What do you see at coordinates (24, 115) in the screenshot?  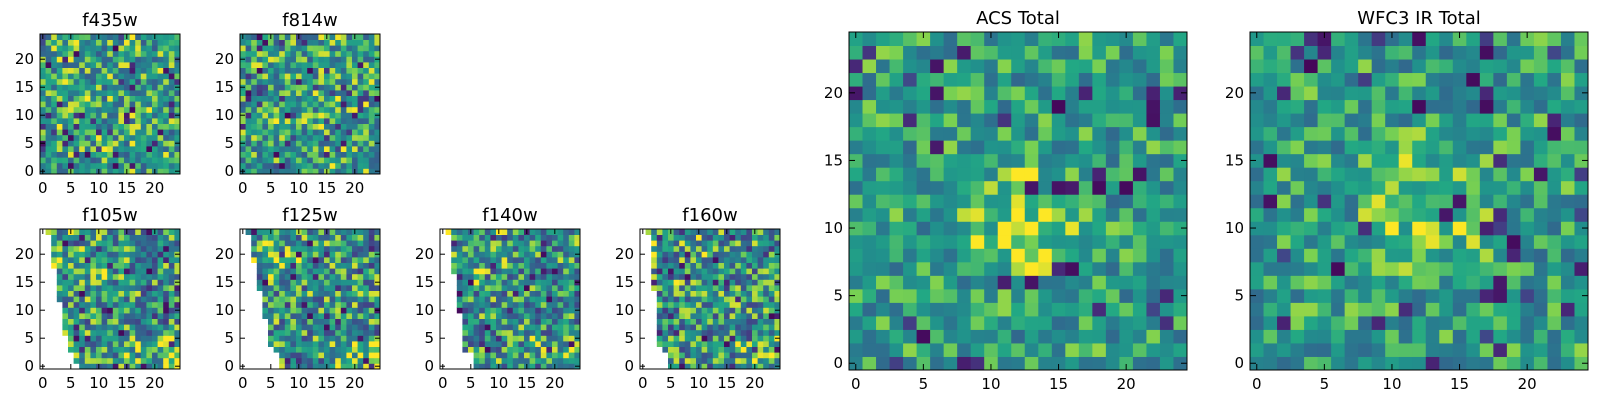 I see `y-tick-label: 10` at bounding box center [24, 115].